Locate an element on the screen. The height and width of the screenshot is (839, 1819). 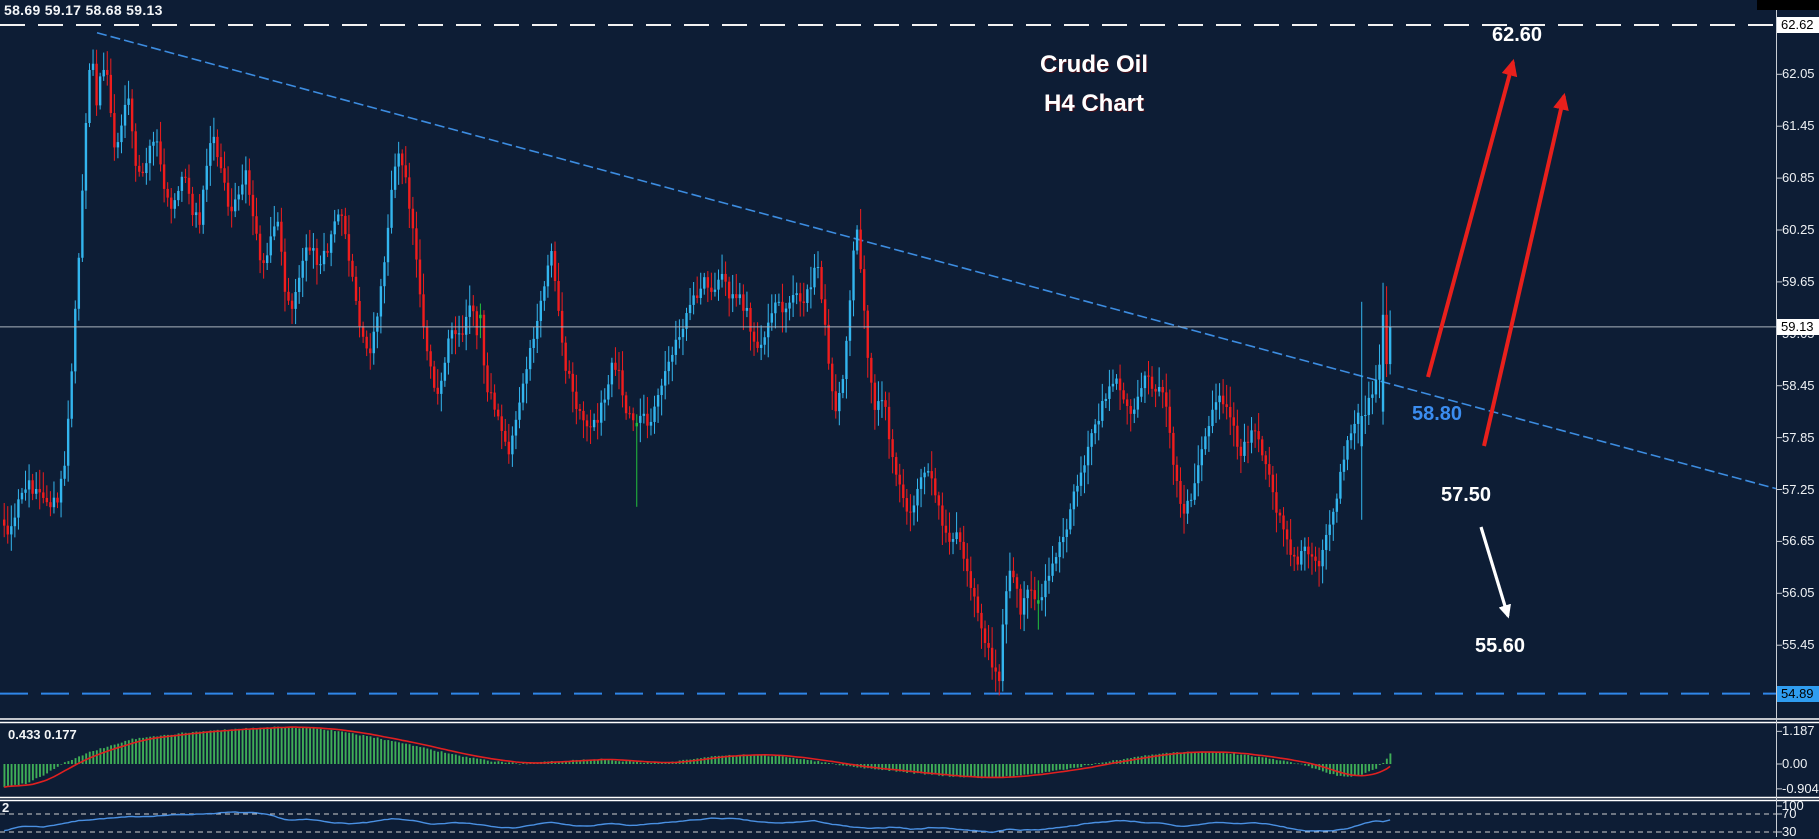
rsi-panel-label: 2 is located at coordinates (6, 807).